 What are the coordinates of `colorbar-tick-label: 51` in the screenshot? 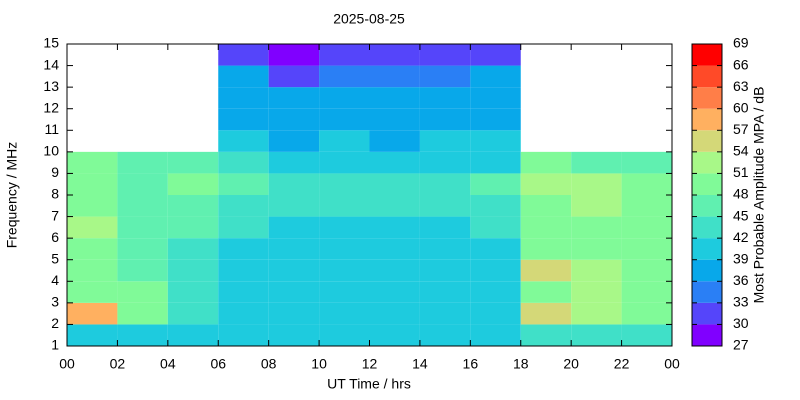 It's located at (741, 172).